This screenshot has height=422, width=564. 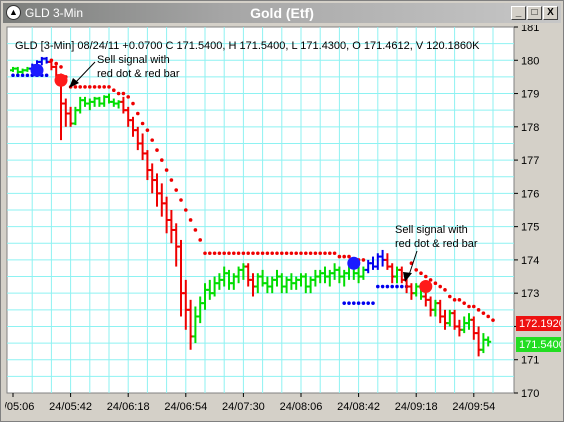 What do you see at coordinates (530, 194) in the screenshot?
I see `y-tick-label: 176` at bounding box center [530, 194].